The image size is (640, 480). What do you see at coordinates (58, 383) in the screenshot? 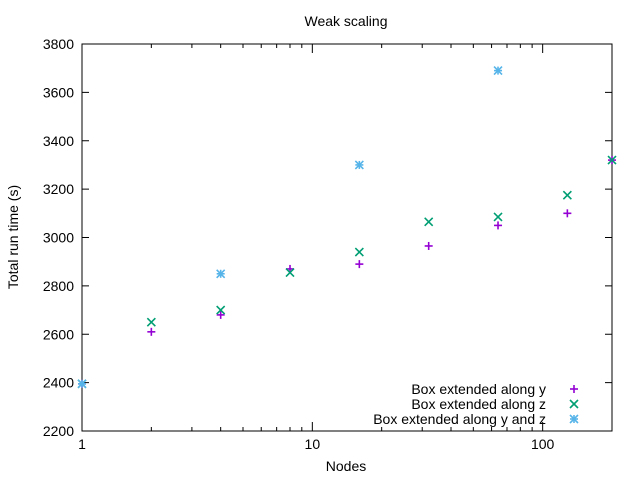
I see `y-tick-label: 2400` at bounding box center [58, 383].